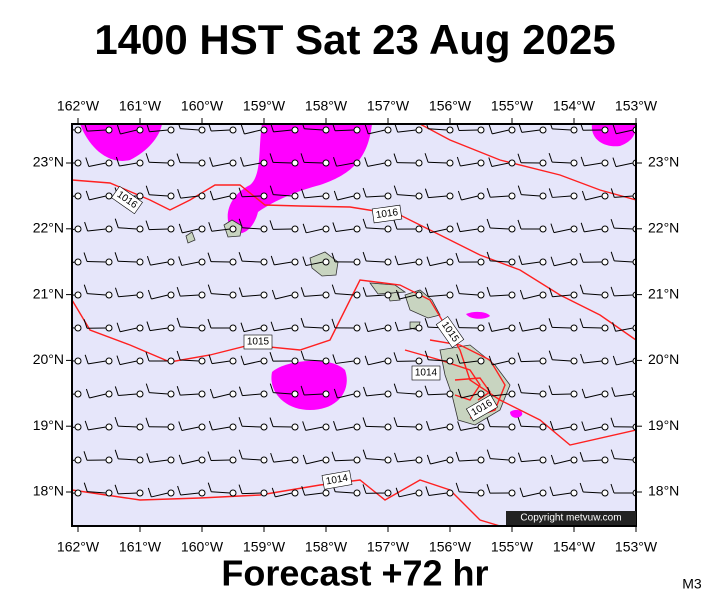  Describe the element at coordinates (512, 547) in the screenshot. I see `lon-label: 155°W` at that location.